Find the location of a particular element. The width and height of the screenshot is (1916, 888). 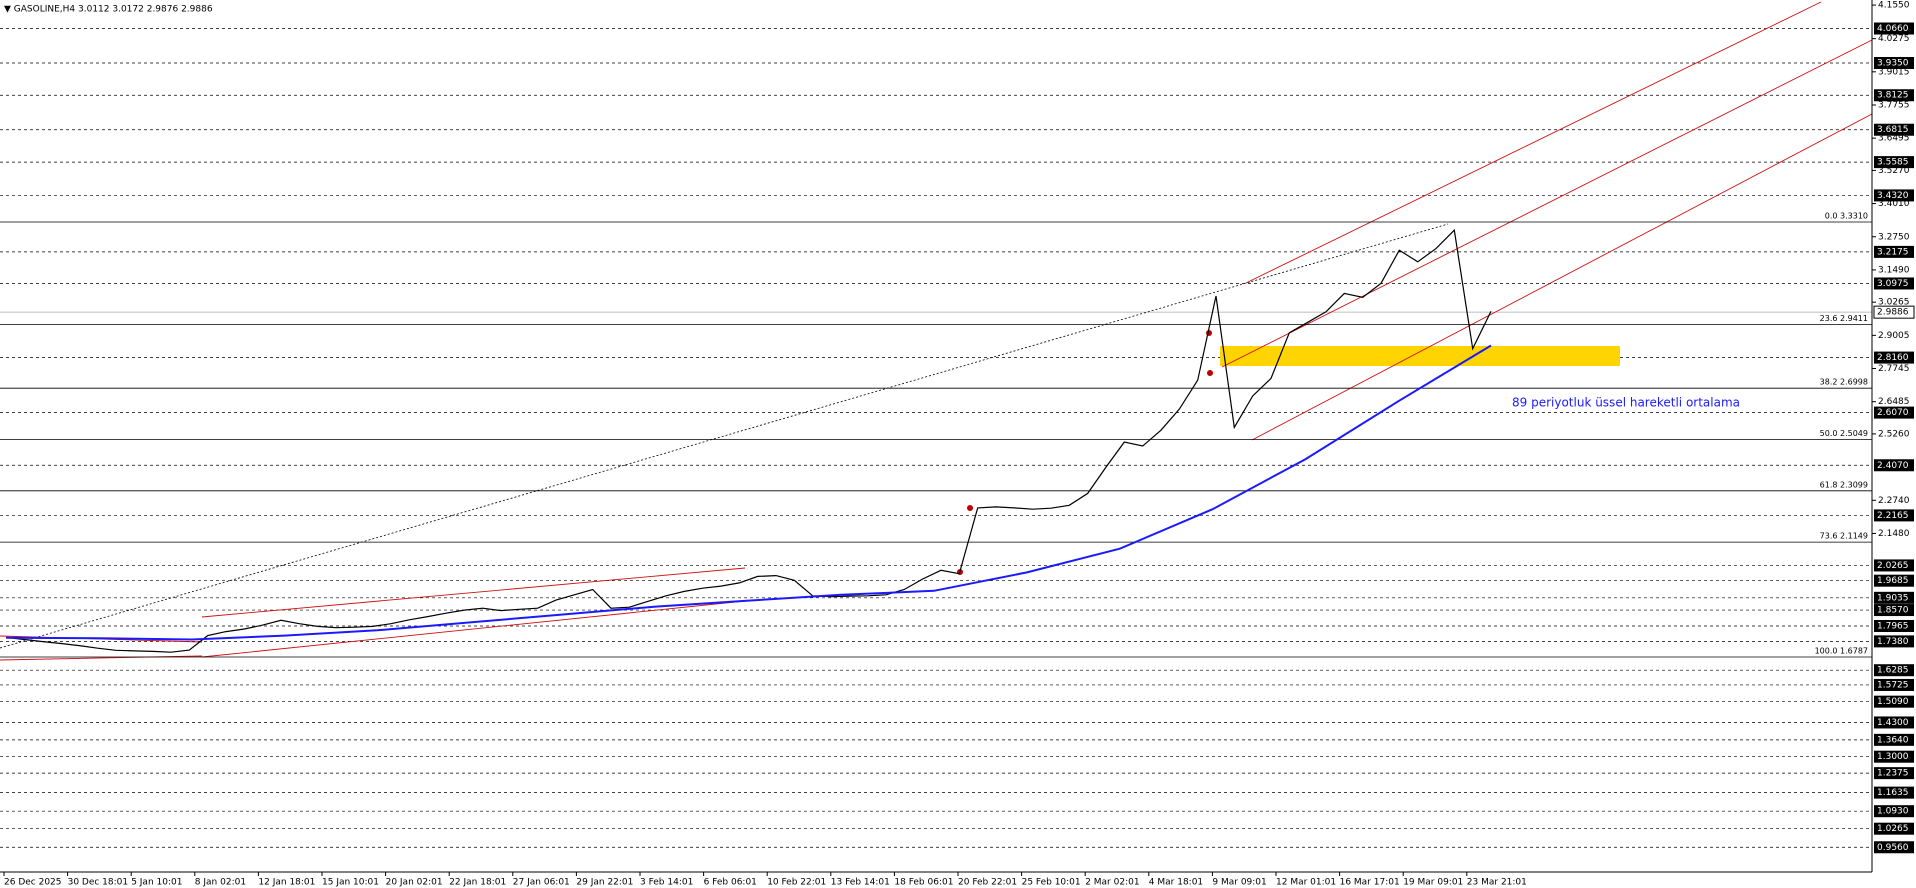

price-label: 1.3640 is located at coordinates (1893, 740).